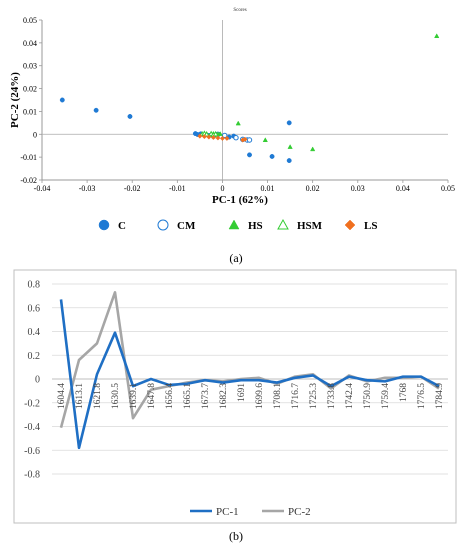 The height and width of the screenshot is (550, 472). I want to click on y-tick-label: 0.04, so click(30, 43).